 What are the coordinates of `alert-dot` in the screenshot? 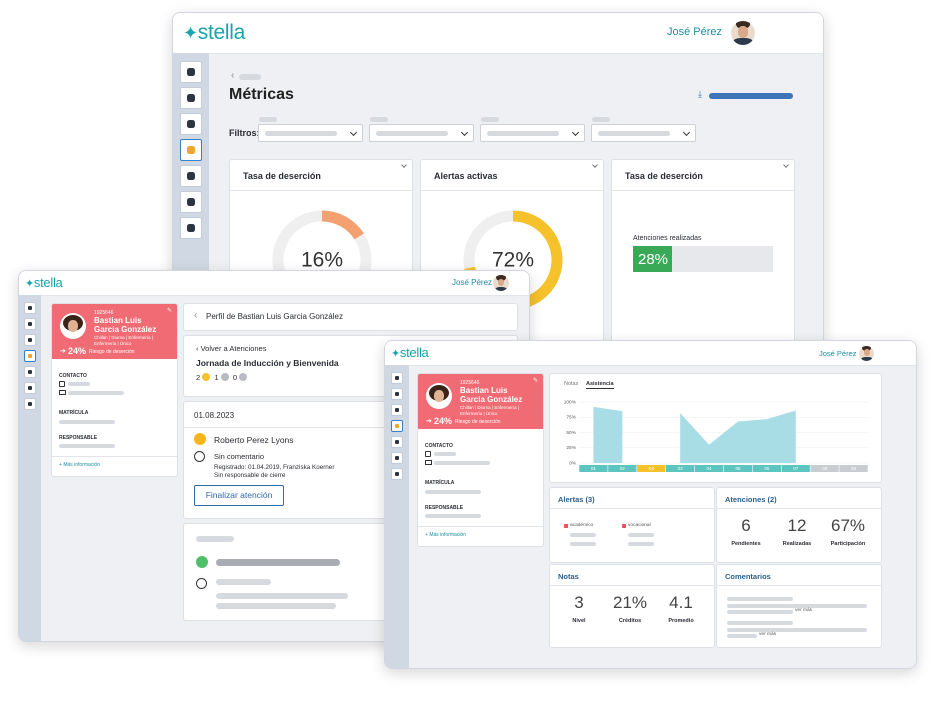 It's located at (566, 526).